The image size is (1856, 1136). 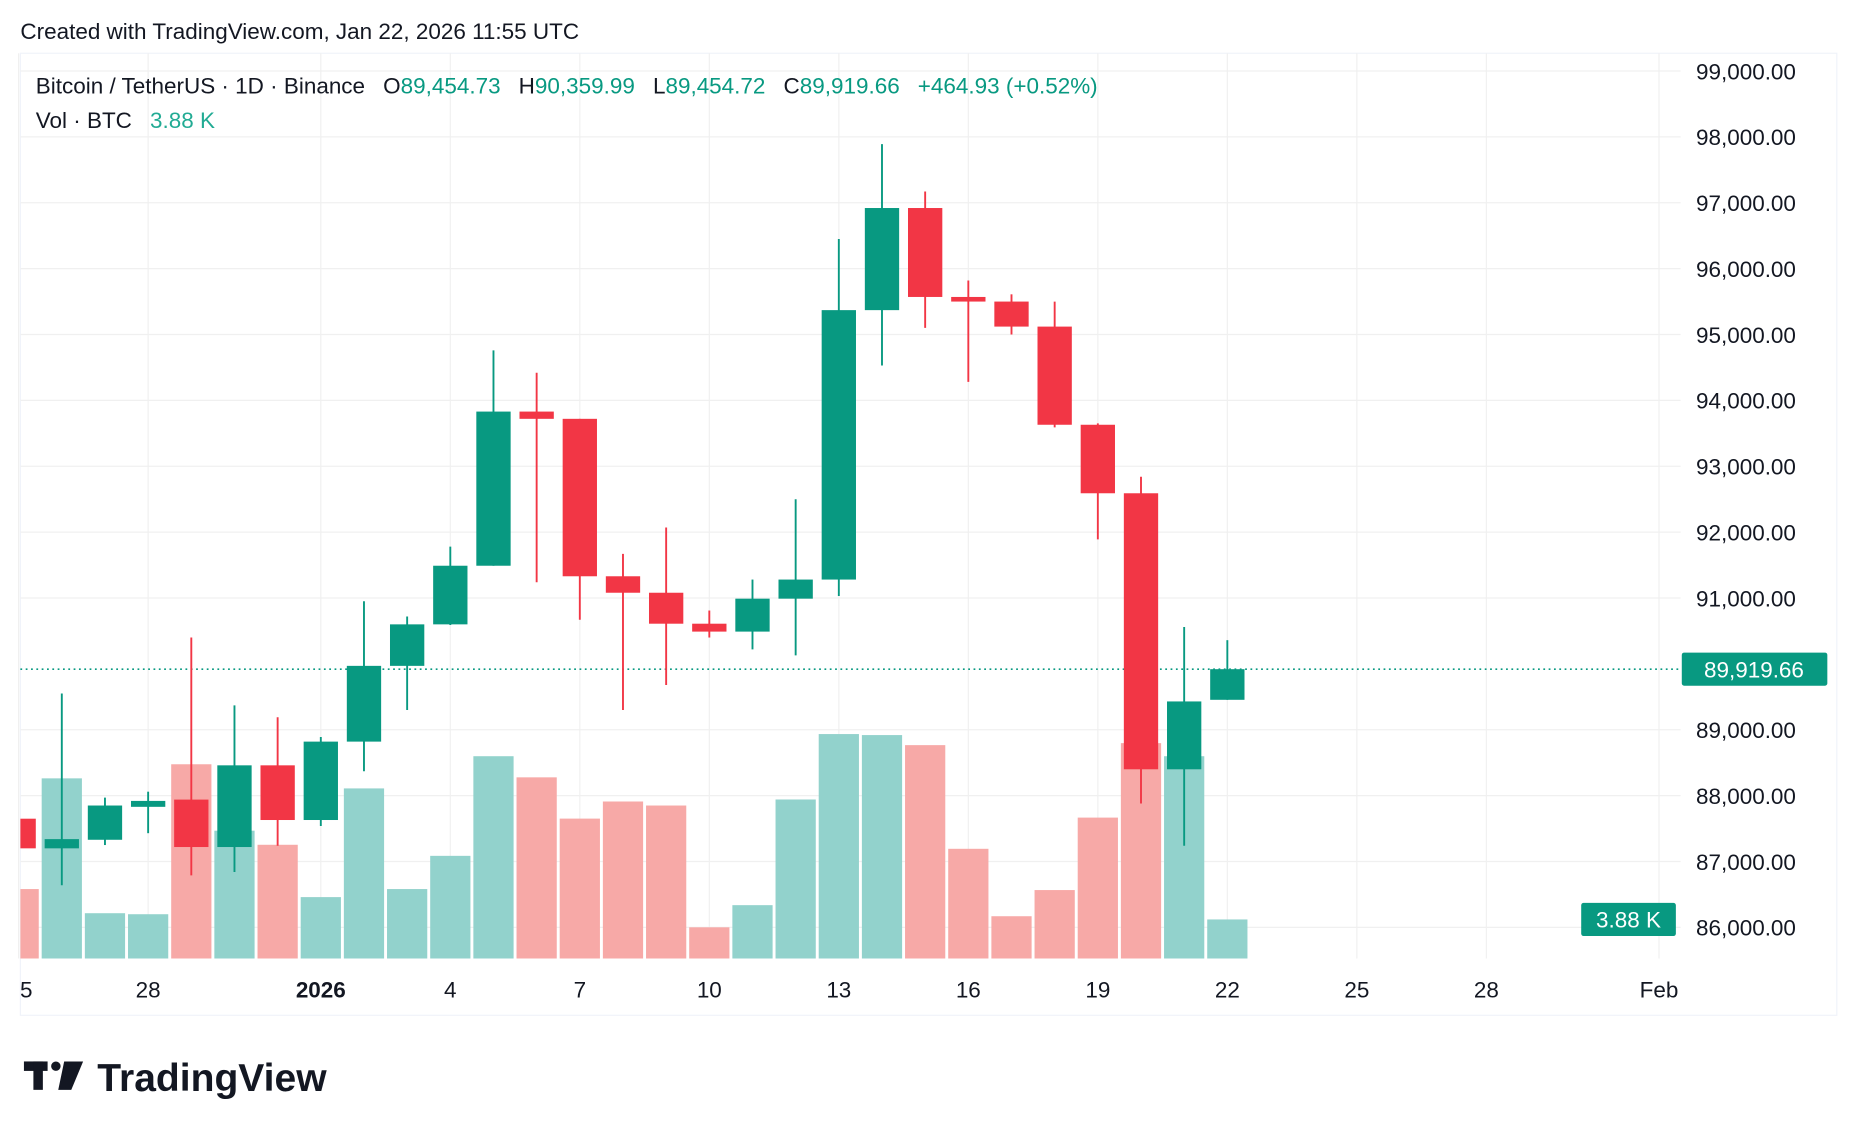 I want to click on symbol-title: Bitcoin / TetherUS · 1D · Binance, so click(x=200, y=85).